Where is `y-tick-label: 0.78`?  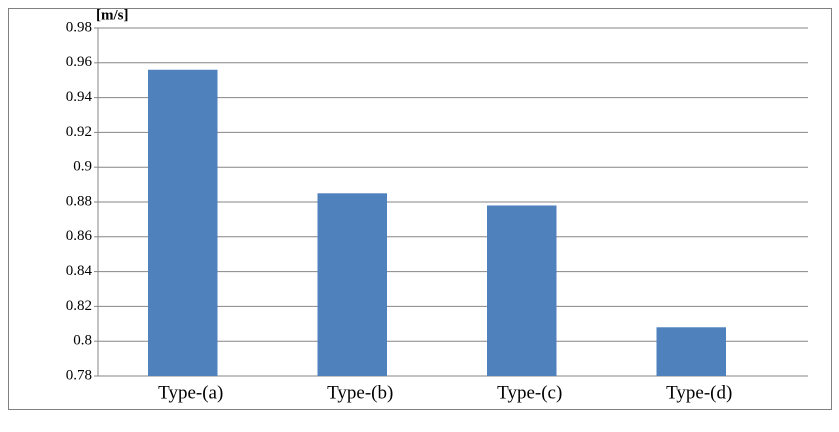
y-tick-label: 0.78 is located at coordinates (79, 375).